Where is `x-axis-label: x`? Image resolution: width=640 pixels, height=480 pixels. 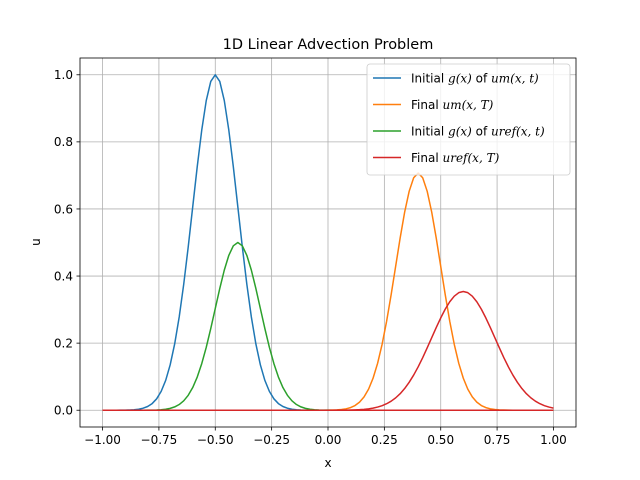 x-axis-label: x is located at coordinates (327, 463).